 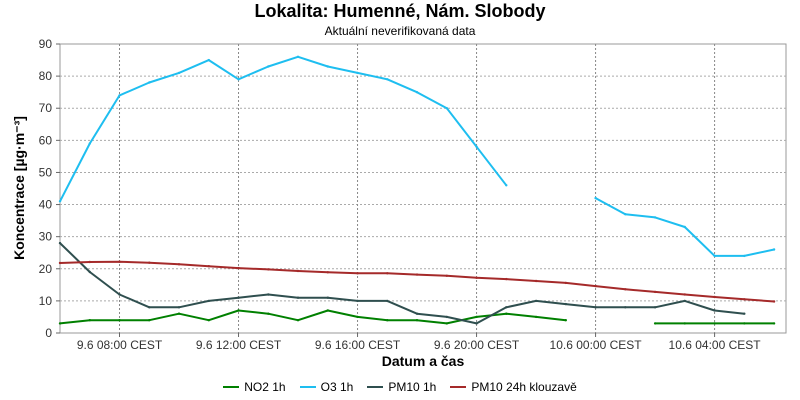 What do you see at coordinates (46, 44) in the screenshot?
I see `y-tick-label: 90` at bounding box center [46, 44].